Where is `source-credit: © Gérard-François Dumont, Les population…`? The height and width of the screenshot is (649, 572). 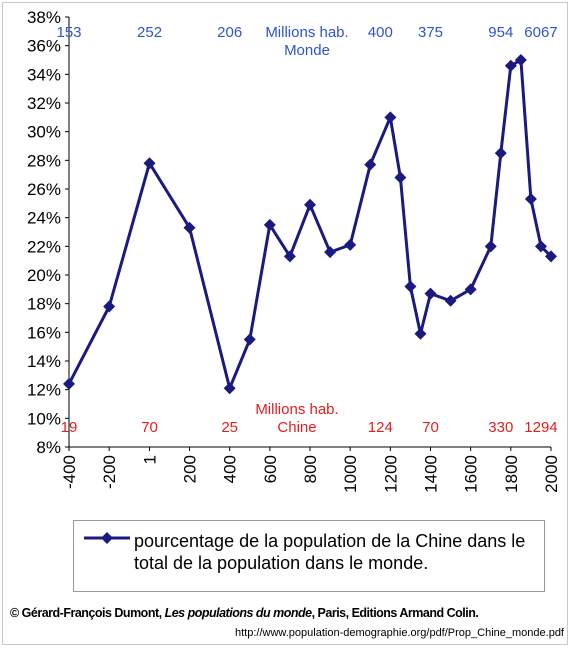 source-credit: © Gérard-François Dumont, Les population… is located at coordinates (244, 613).